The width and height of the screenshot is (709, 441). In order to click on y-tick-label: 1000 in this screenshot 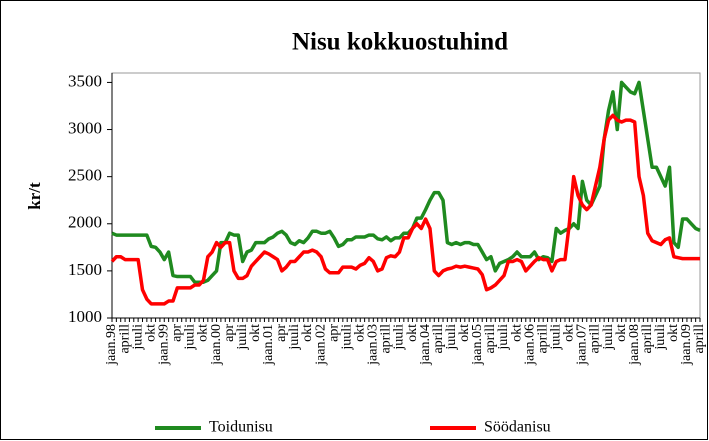, I will do `click(85, 316)`.